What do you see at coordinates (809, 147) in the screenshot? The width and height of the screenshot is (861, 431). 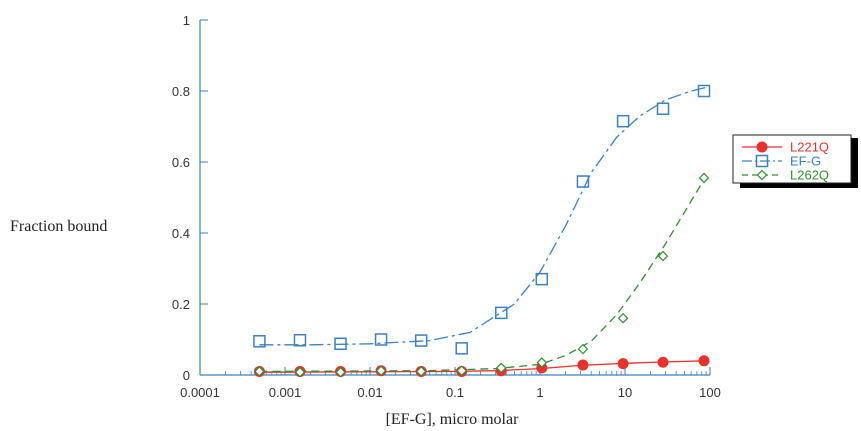 I see `legend-label-l221q: L221Q` at bounding box center [809, 147].